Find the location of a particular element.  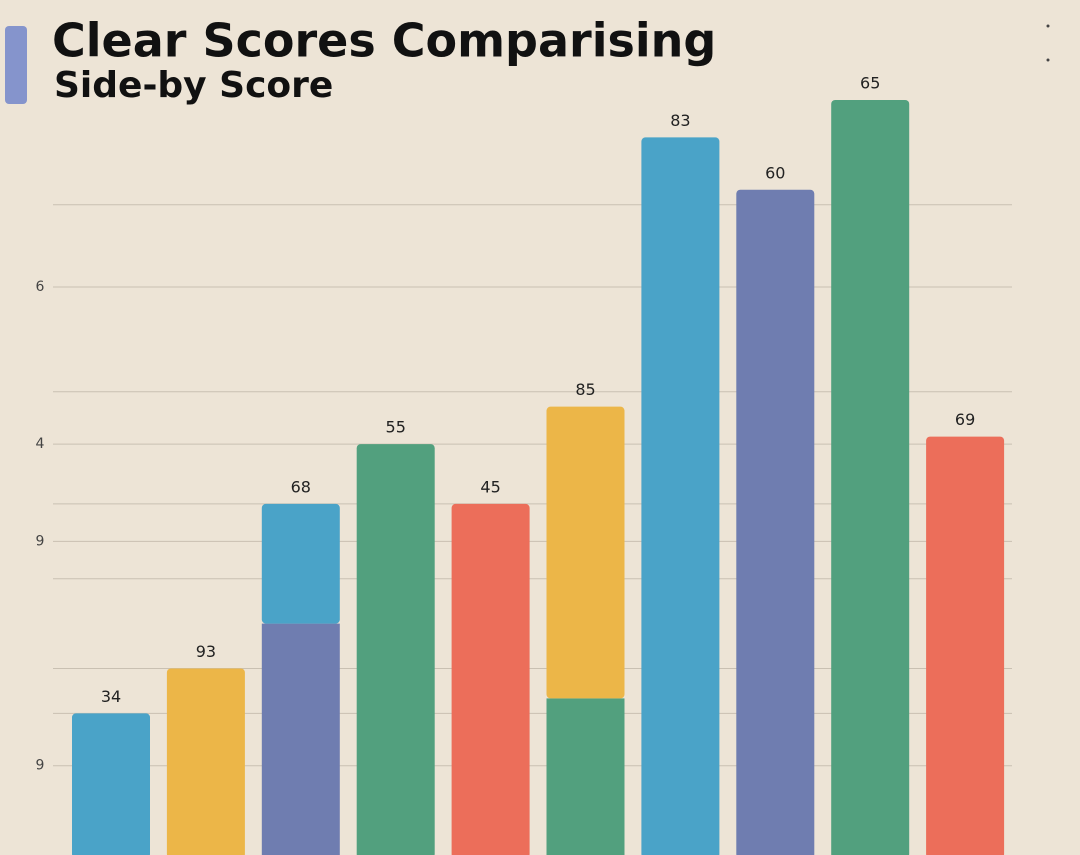

y-tick-label: 4 is located at coordinates (40, 444).